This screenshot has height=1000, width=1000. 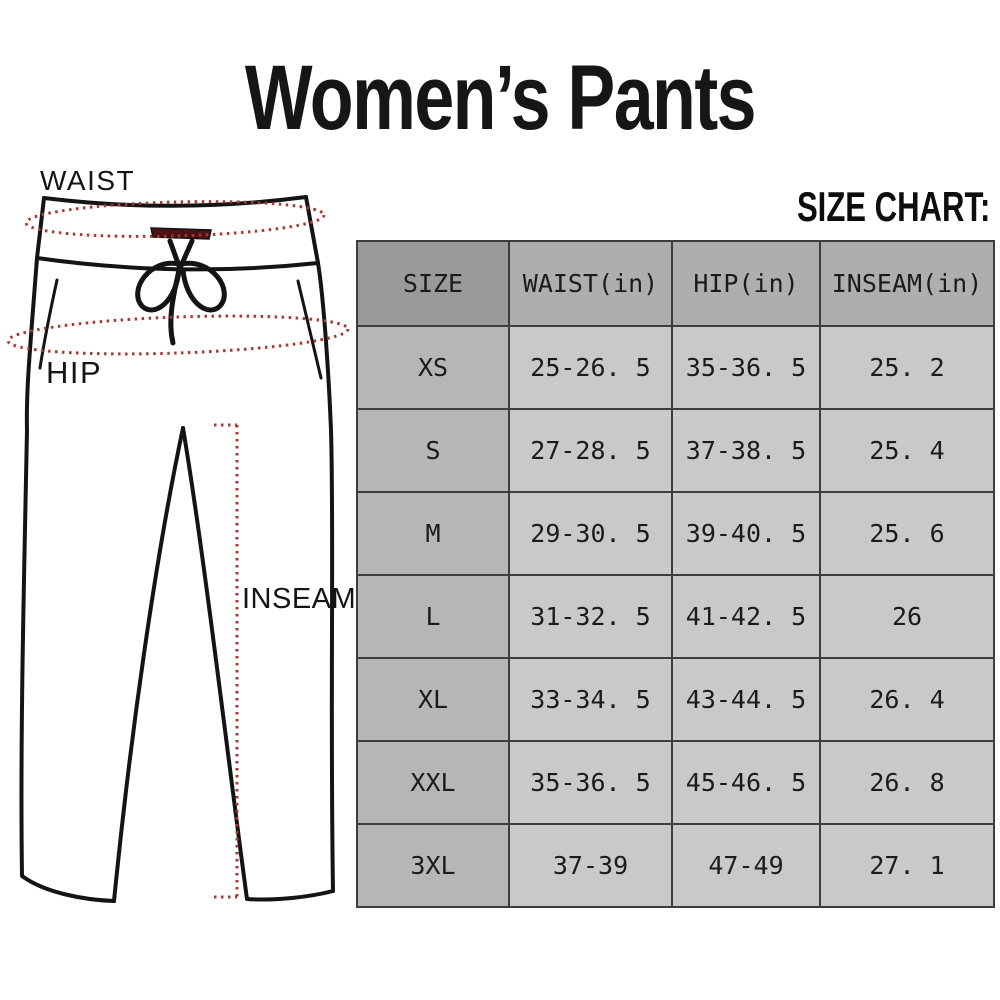 What do you see at coordinates (907, 533) in the screenshot?
I see `inseam-cell: 25. 6` at bounding box center [907, 533].